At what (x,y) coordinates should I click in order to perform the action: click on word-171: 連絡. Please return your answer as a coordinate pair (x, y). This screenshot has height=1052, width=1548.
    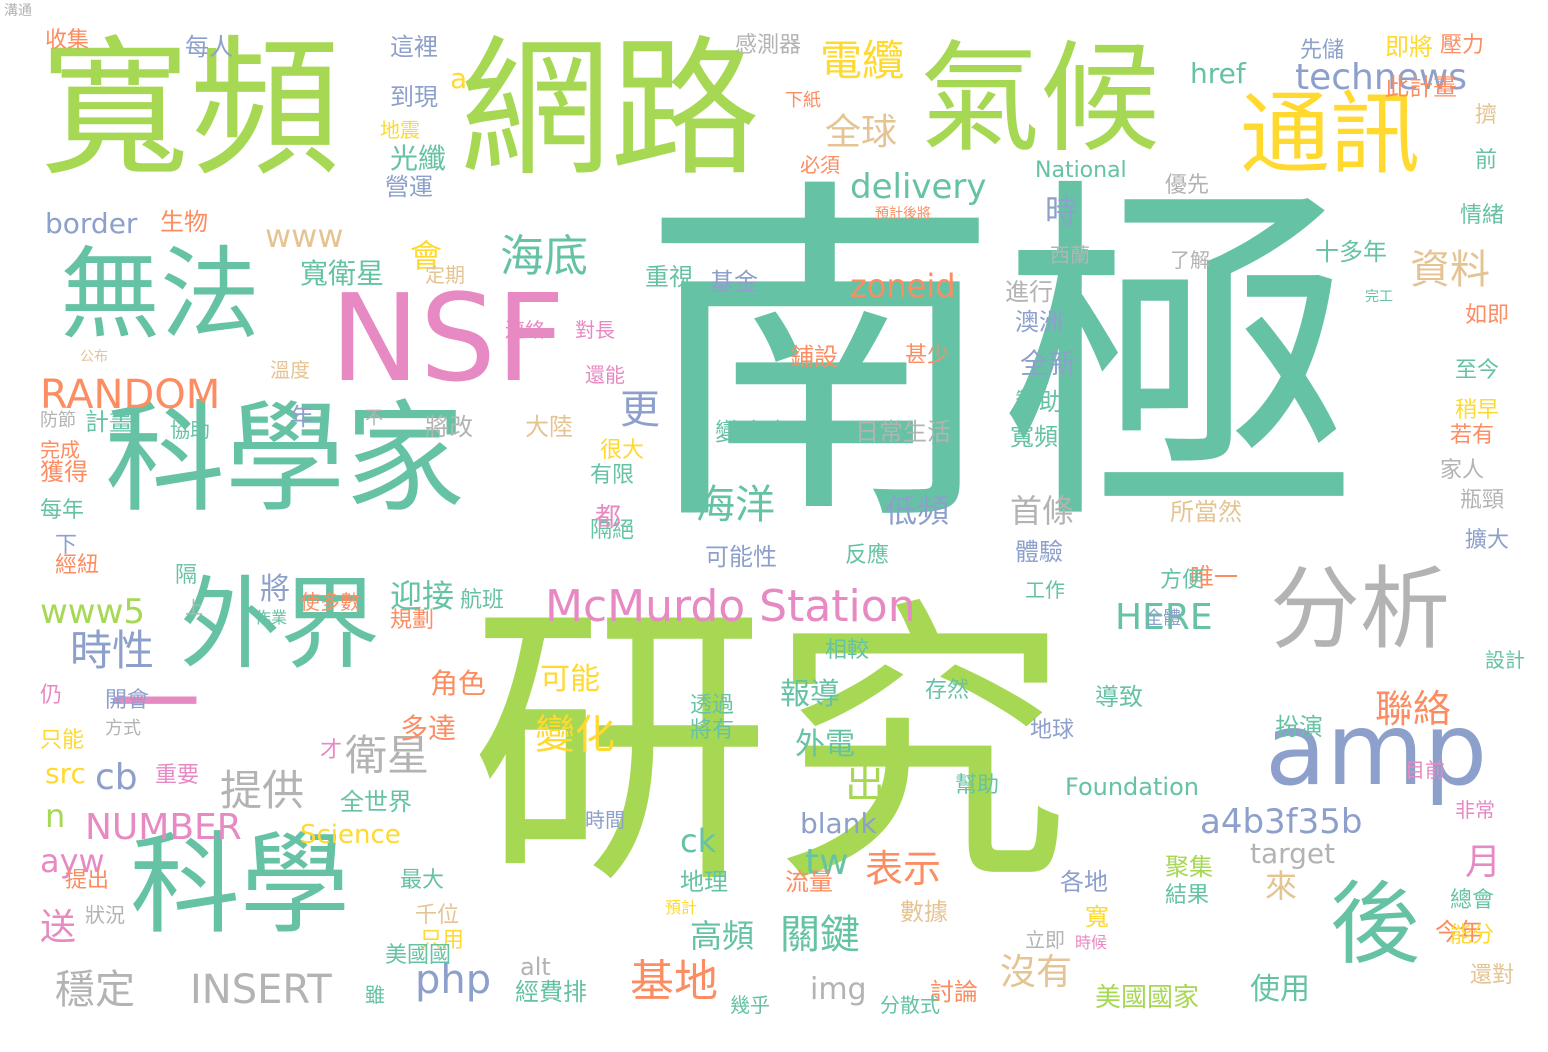
    Looking at the image, I should click on (525, 330).